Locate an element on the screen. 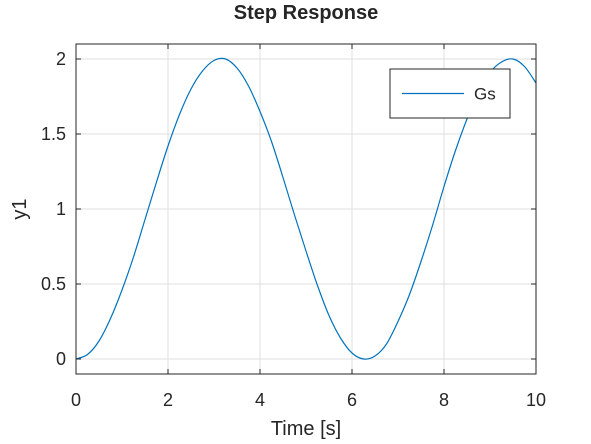 The height and width of the screenshot is (444, 591). x-tick-label: 4 is located at coordinates (260, 400).